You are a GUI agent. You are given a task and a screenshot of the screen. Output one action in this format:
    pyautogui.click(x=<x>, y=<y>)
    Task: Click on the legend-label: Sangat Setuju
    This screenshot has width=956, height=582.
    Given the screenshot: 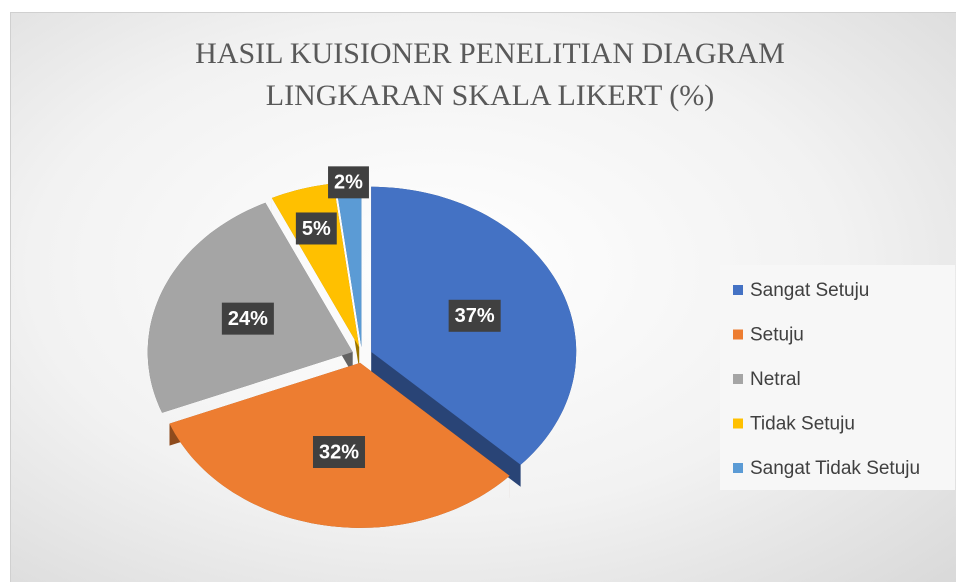 What is the action you would take?
    pyautogui.click(x=809, y=290)
    